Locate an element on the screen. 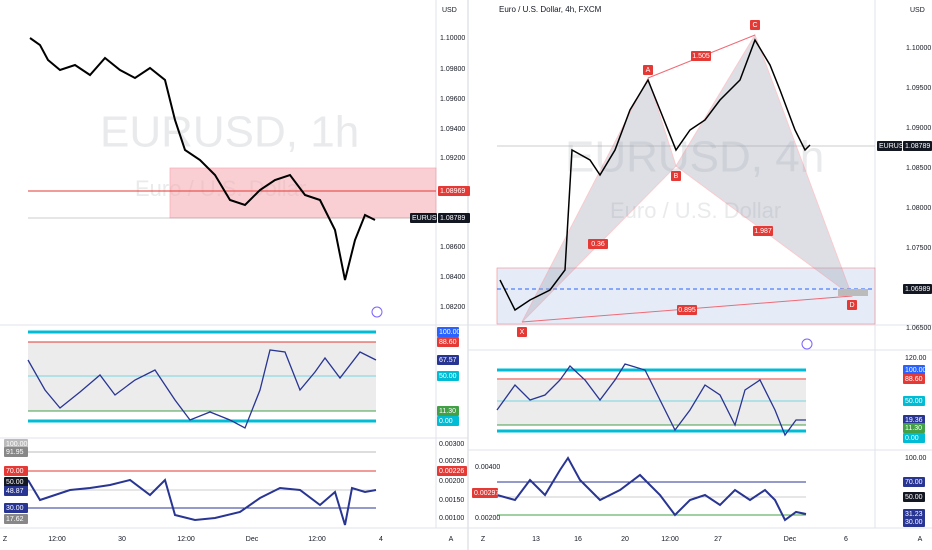  axis-button: A is located at coordinates (451, 539).